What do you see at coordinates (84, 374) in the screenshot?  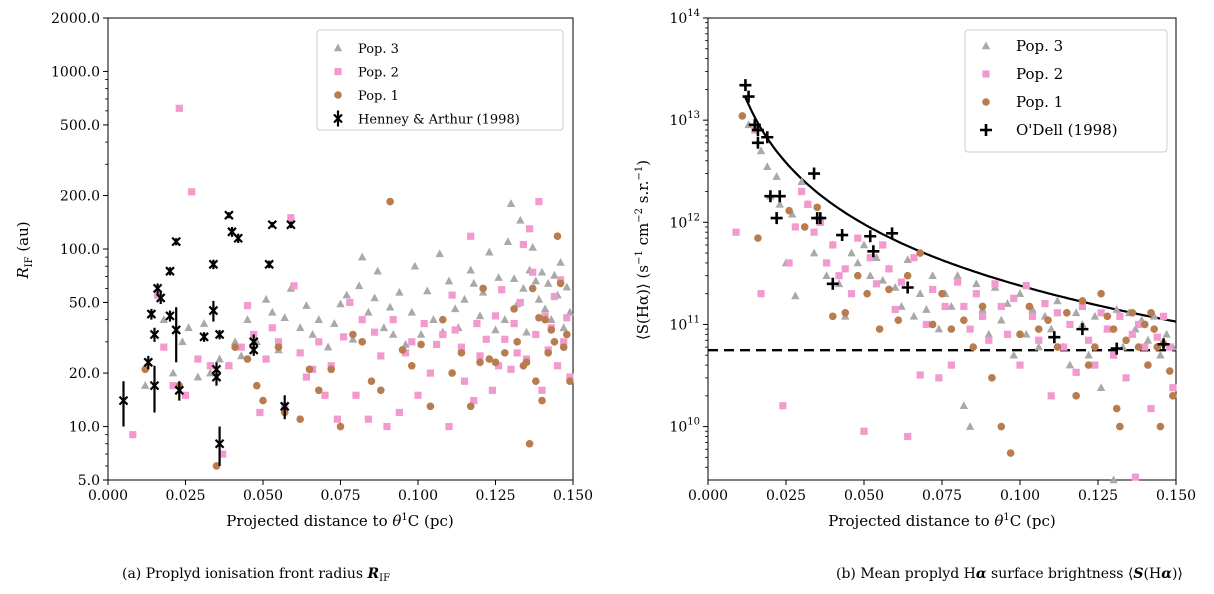 I see `y-tick-label: 20.0` at bounding box center [84, 374].